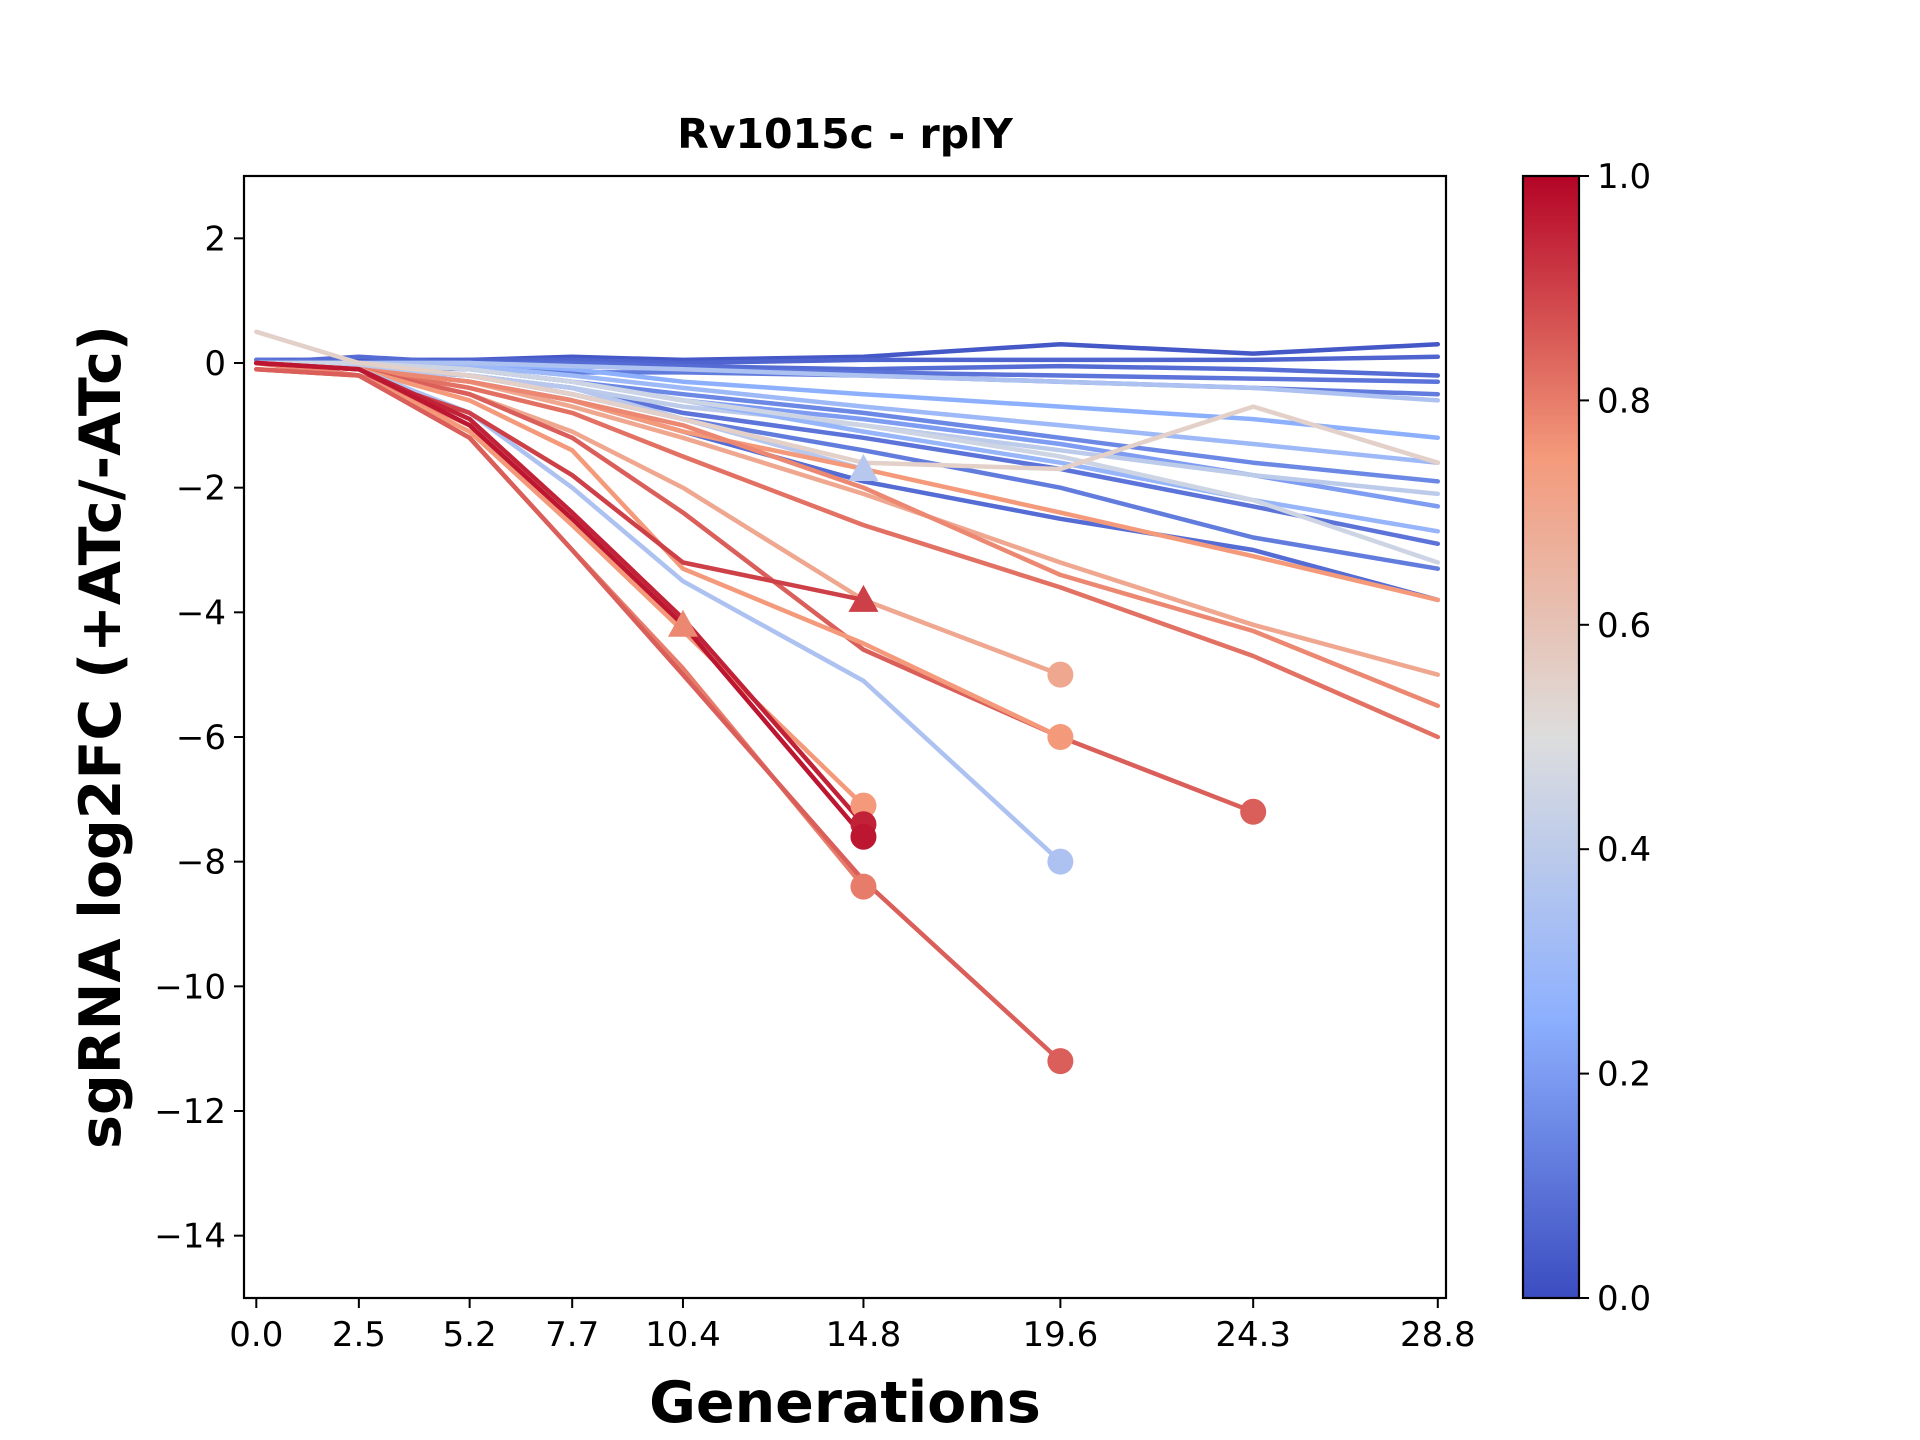 This screenshot has width=1920, height=1440. I want to click on x-tick-label: 5.2, so click(470, 1335).